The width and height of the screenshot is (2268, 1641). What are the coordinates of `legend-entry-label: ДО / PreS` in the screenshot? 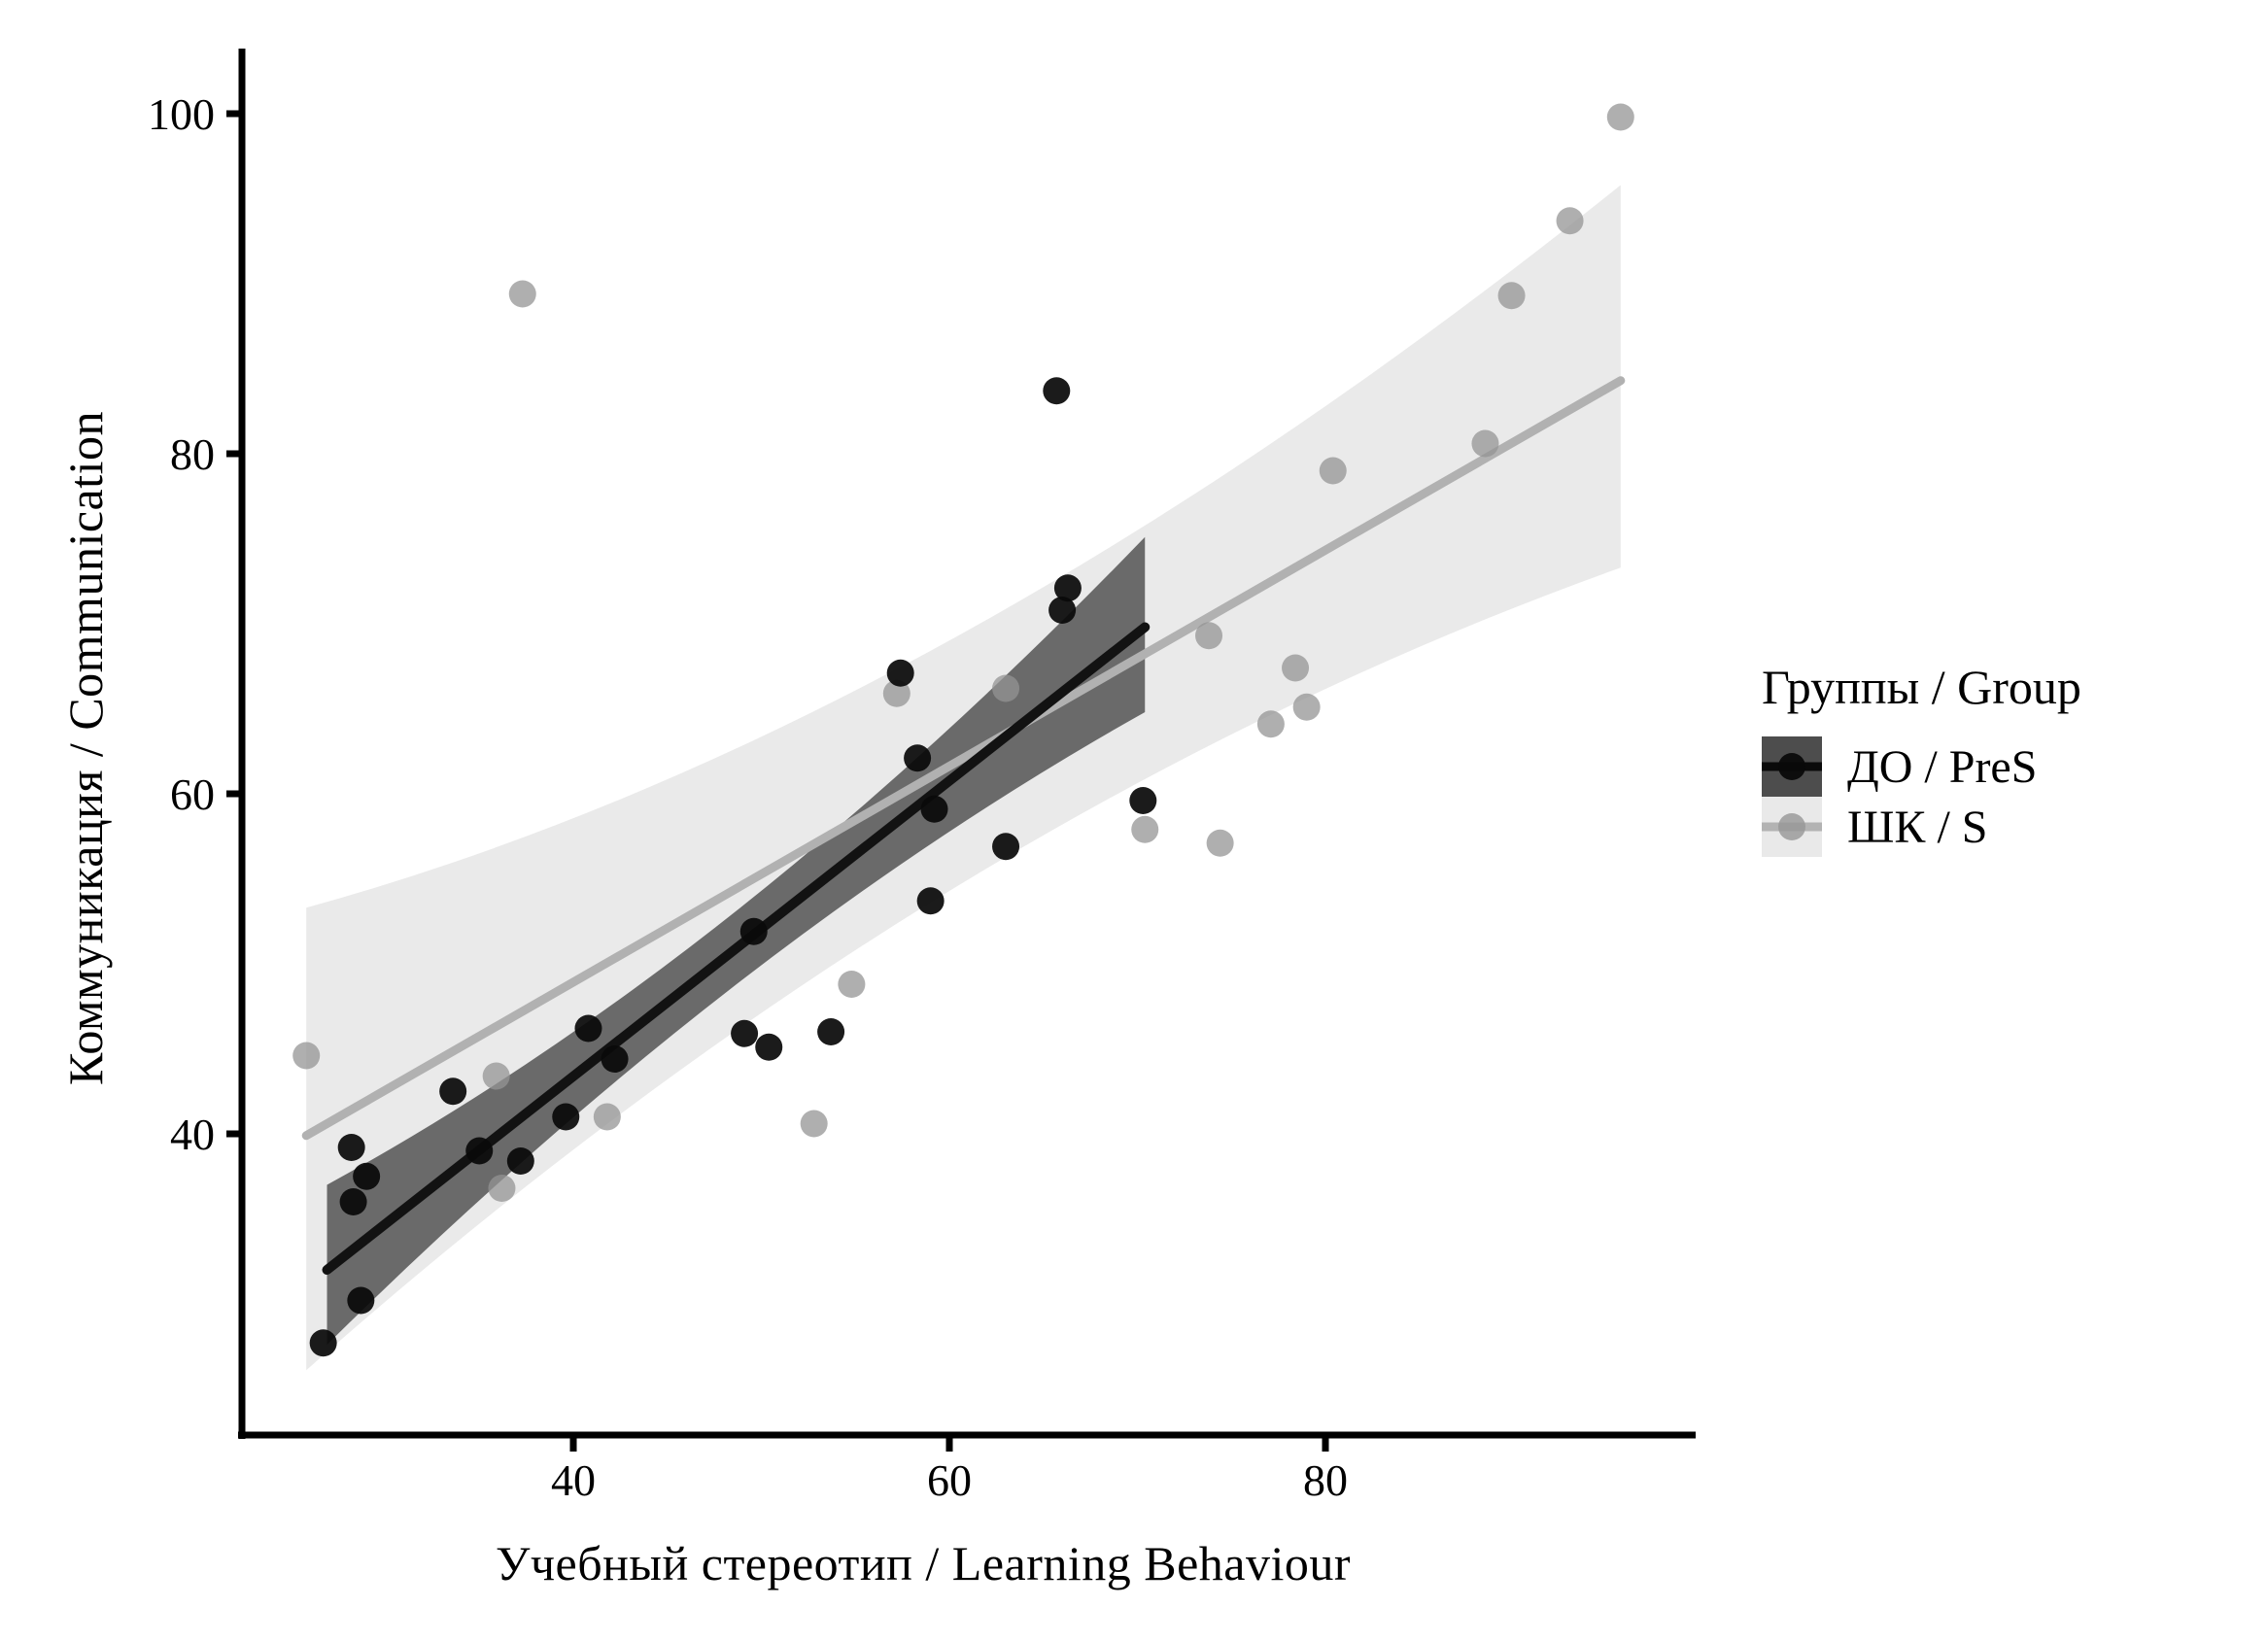 It's located at (1943, 766).